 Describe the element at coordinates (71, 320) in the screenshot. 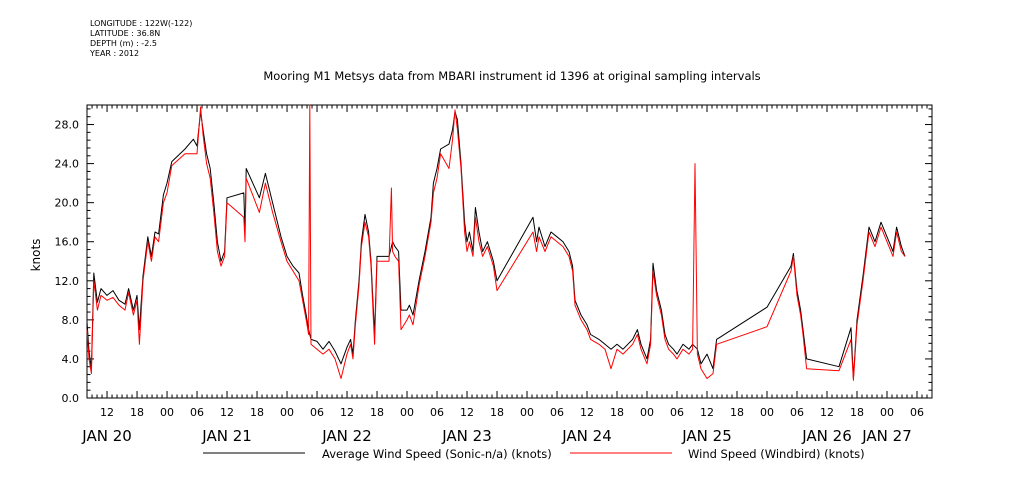

I see `y-tick-label: 8.0` at that location.